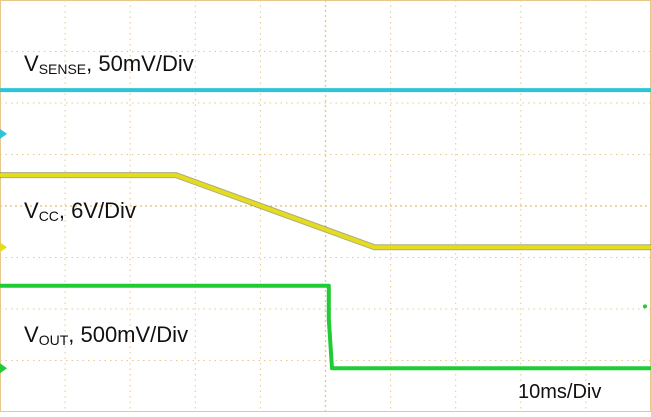 The height and width of the screenshot is (417, 651). I want to click on vsense-label-scale: , 50mV/Div, so click(140, 63).